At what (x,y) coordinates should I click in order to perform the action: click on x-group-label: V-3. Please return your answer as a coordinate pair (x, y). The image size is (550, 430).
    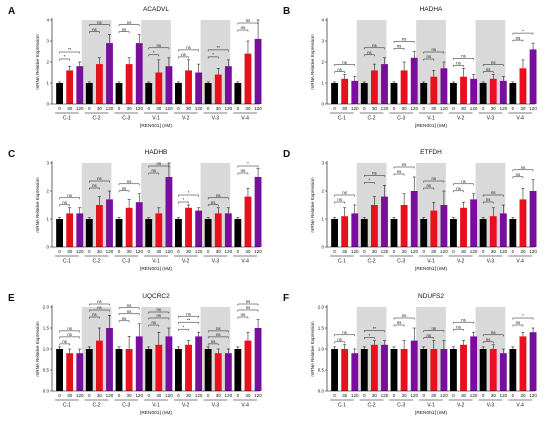
    Looking at the image, I should click on (216, 119).